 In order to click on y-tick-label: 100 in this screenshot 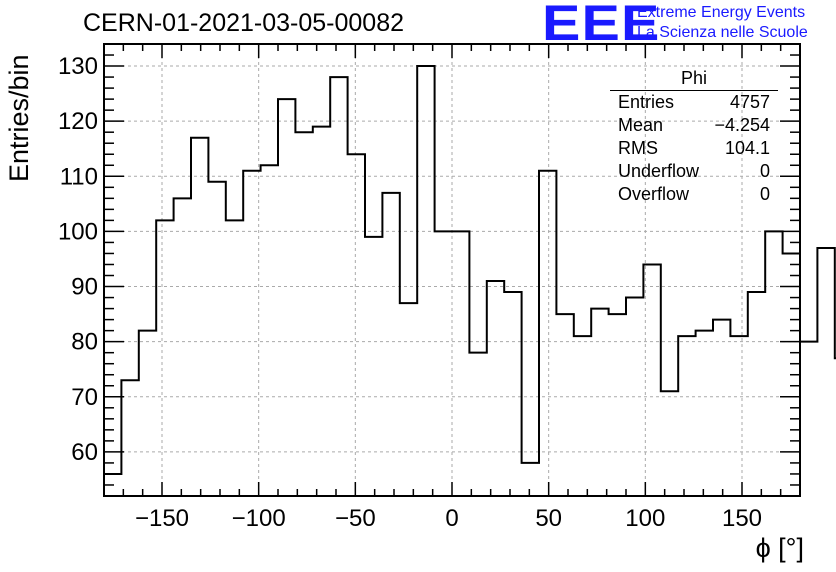, I will do `click(78, 231)`.